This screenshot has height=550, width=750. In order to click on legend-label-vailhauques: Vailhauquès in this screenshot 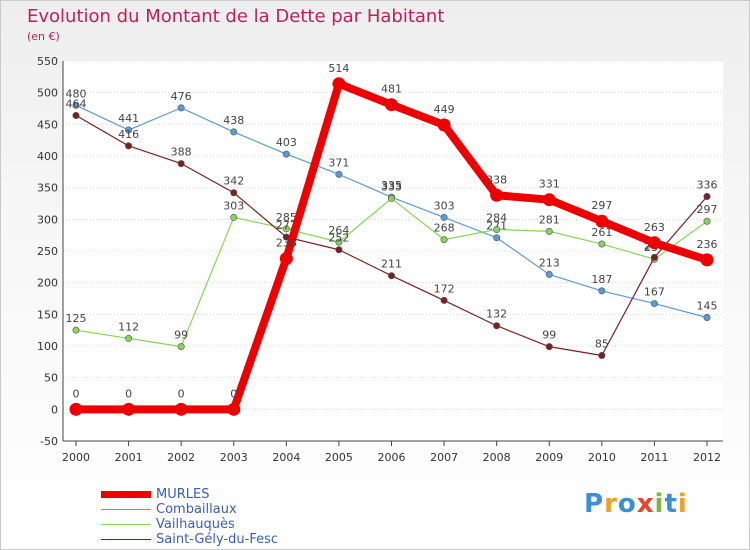, I will do `click(195, 524)`.